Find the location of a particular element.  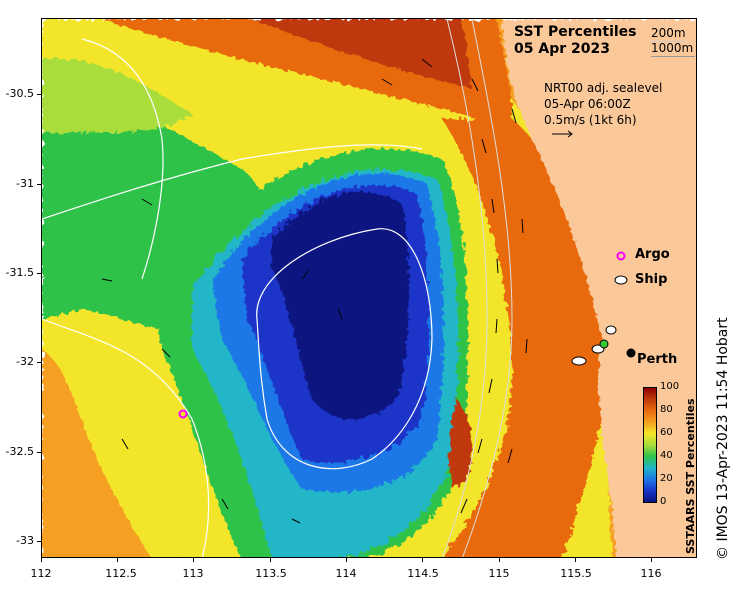

y-tick-label: -33 is located at coordinates (25, 540).